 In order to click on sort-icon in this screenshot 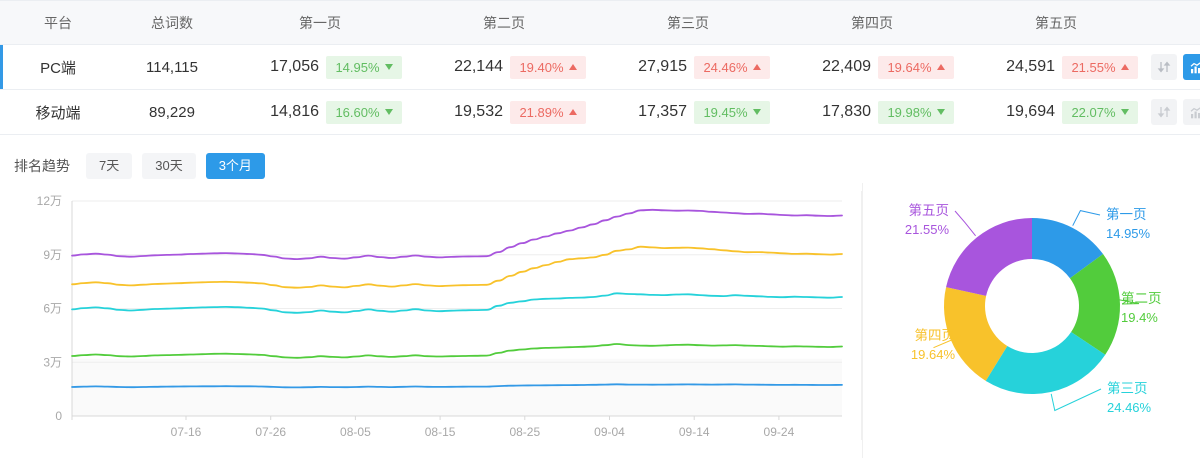, I will do `click(1164, 112)`.